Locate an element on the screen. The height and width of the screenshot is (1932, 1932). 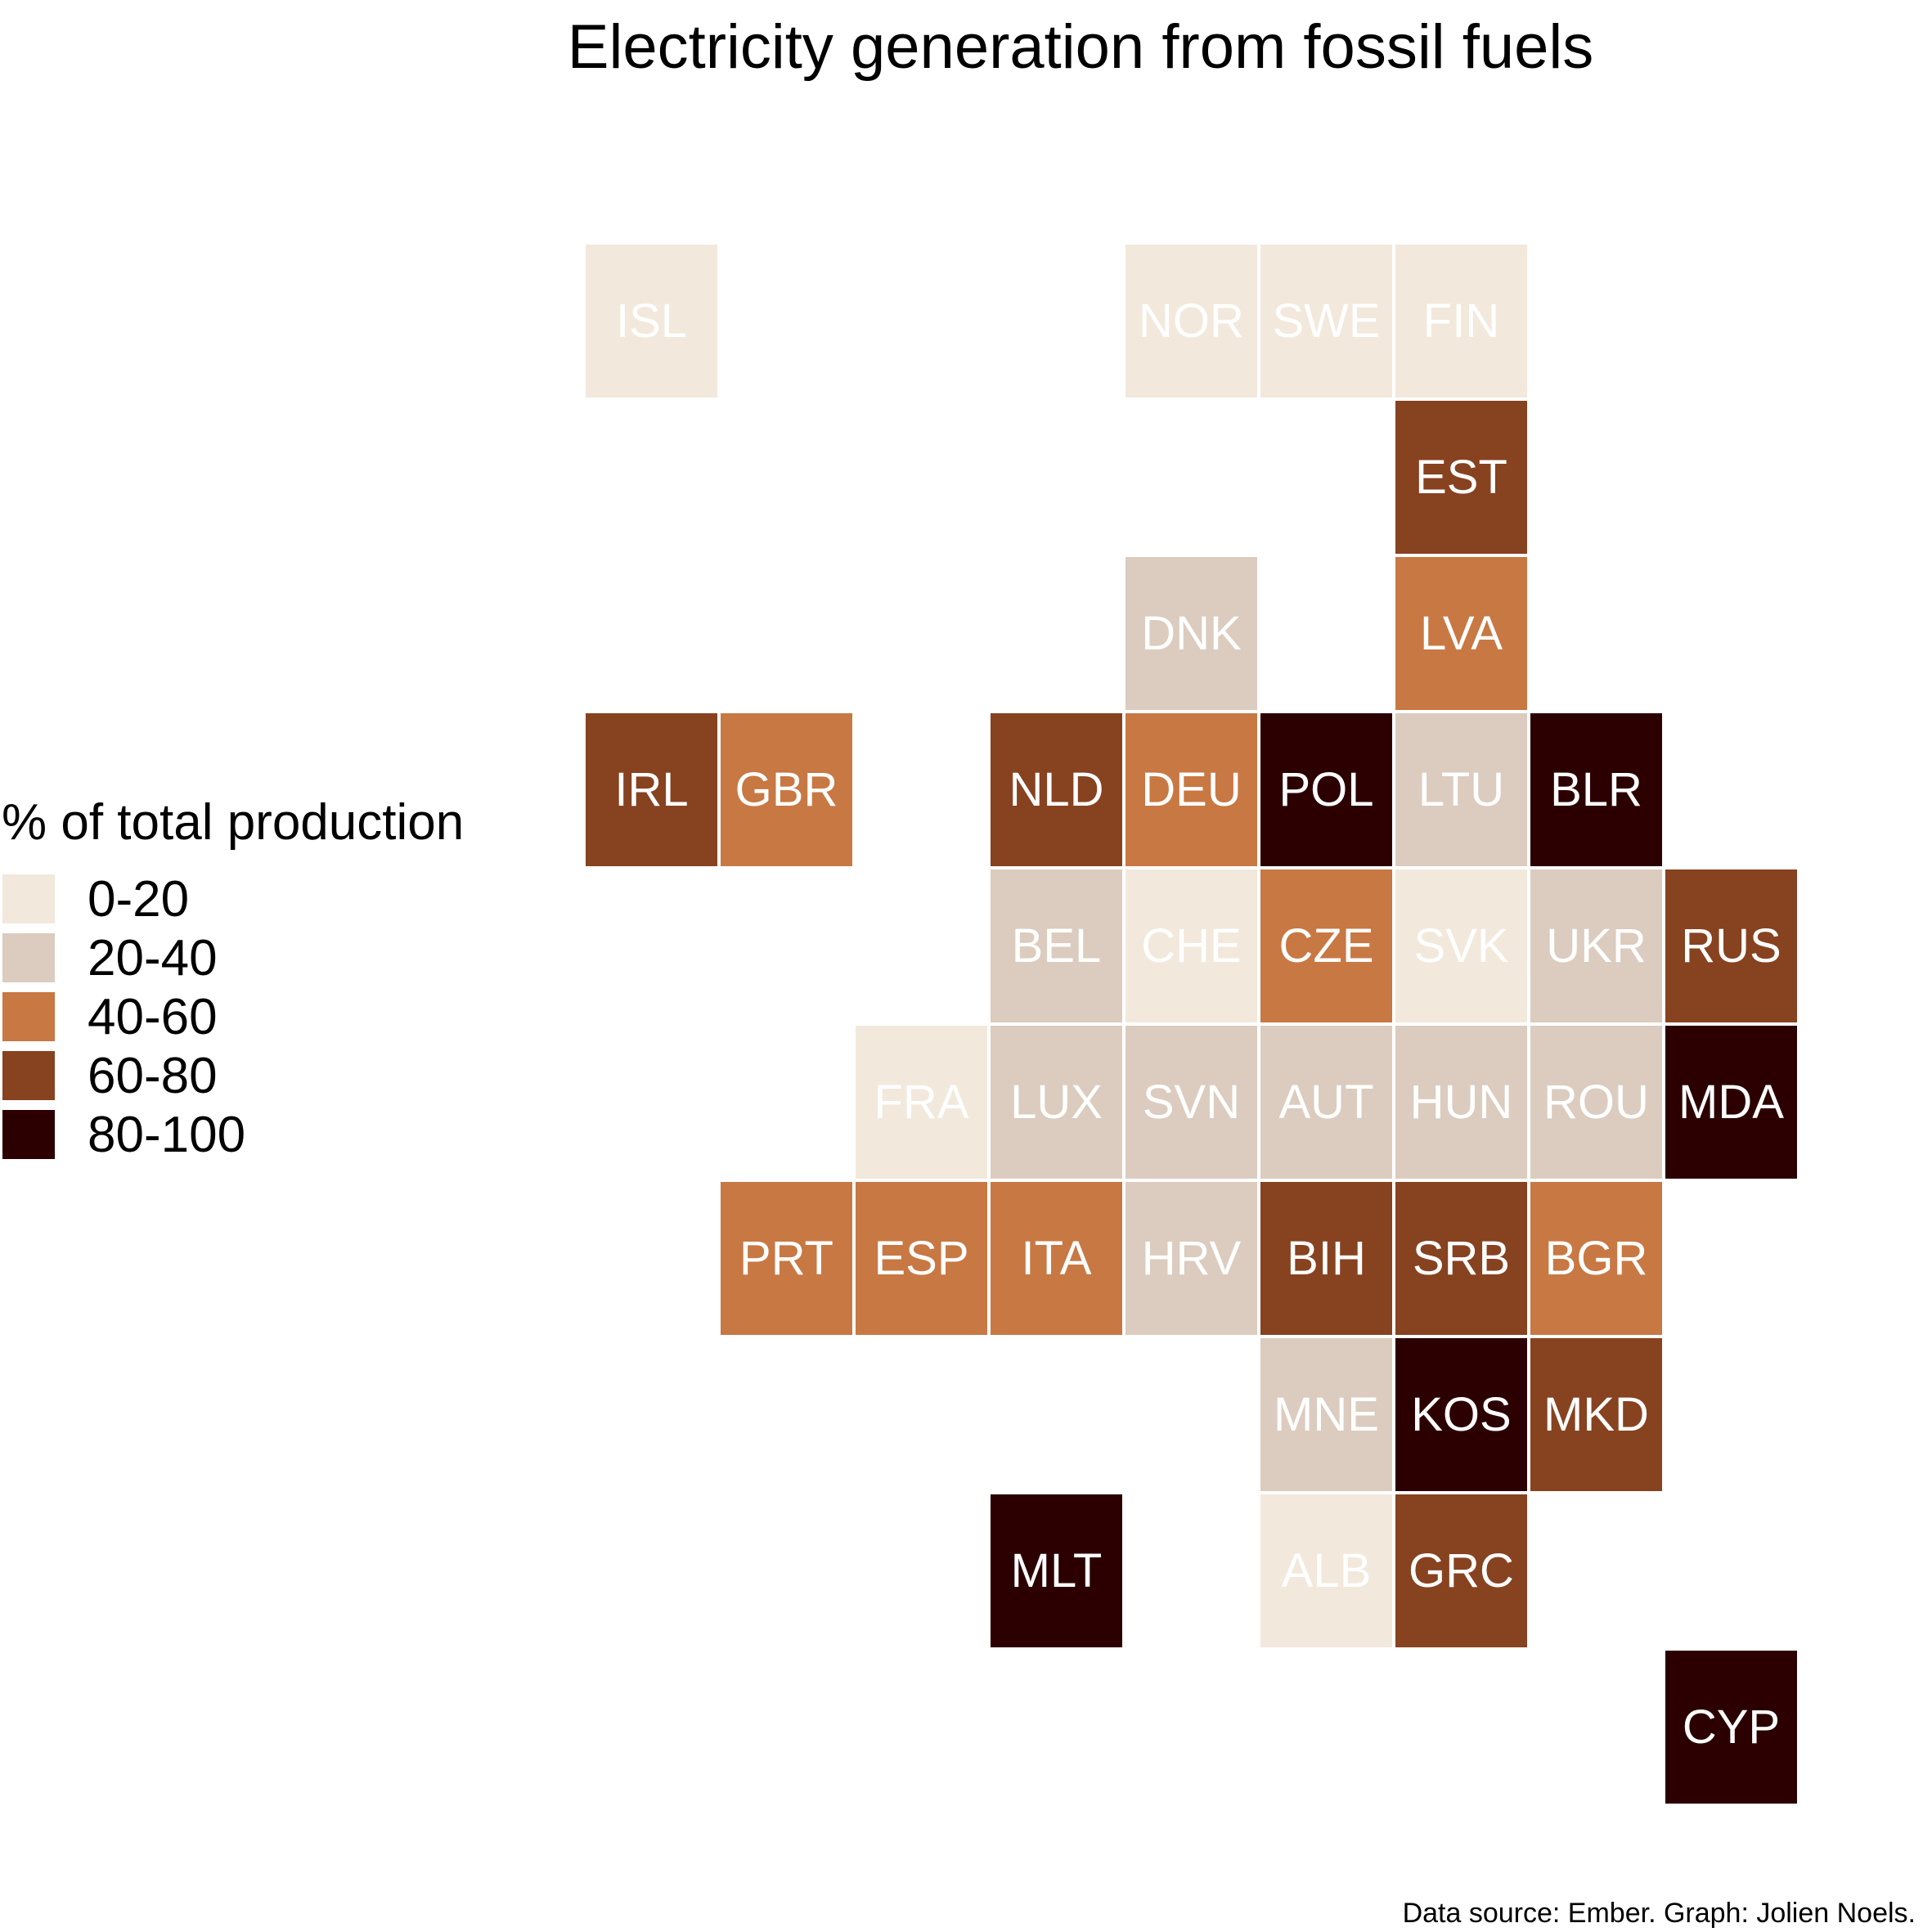
country-tile-lux: LUX is located at coordinates (1057, 1102).